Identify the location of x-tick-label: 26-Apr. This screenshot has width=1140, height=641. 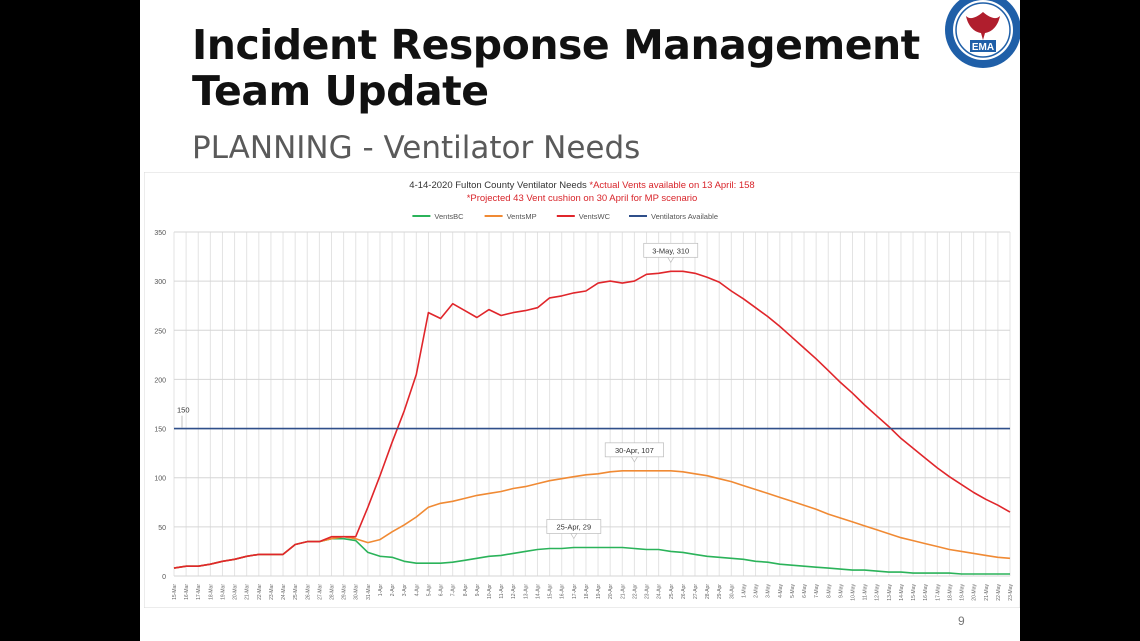
(684, 591).